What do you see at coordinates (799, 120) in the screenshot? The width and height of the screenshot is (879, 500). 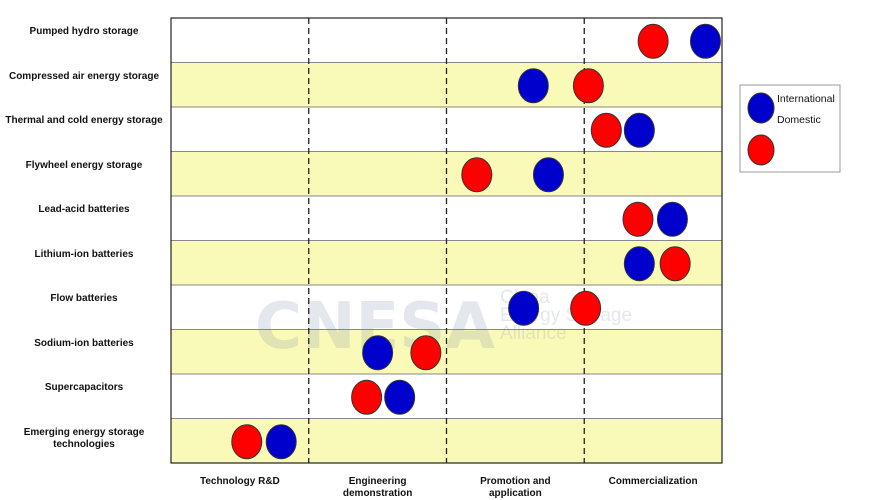 I see `legend-label: Domestic` at bounding box center [799, 120].